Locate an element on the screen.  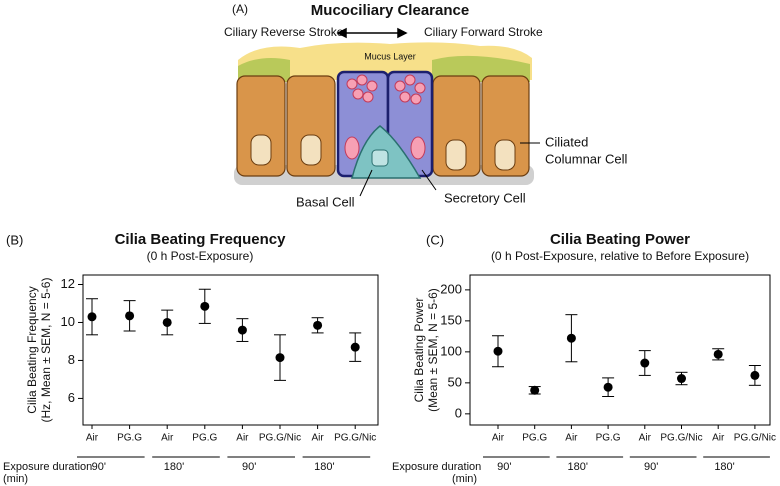
y-axis-label: Cilia Beating Frequency is located at coordinates (32, 349).